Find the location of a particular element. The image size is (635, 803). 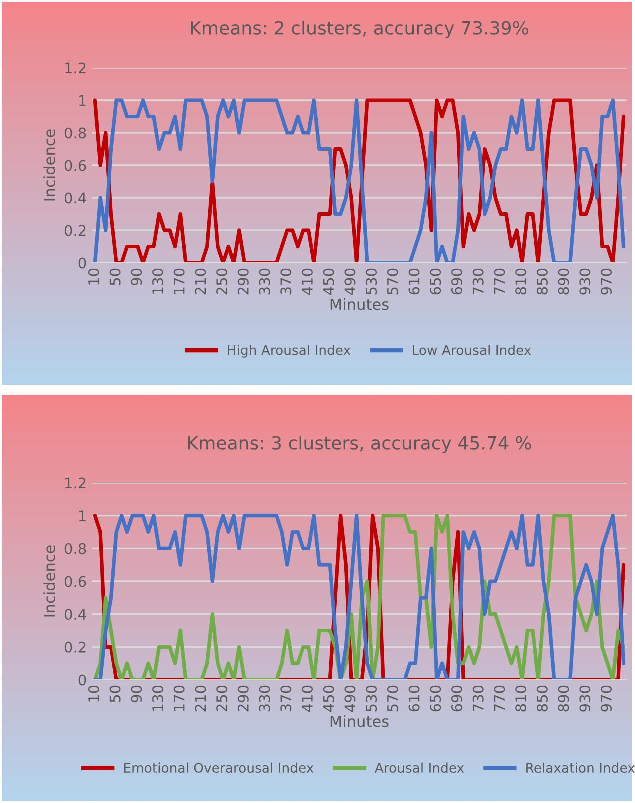

legend-label: High Arousal Index is located at coordinates (289, 351).